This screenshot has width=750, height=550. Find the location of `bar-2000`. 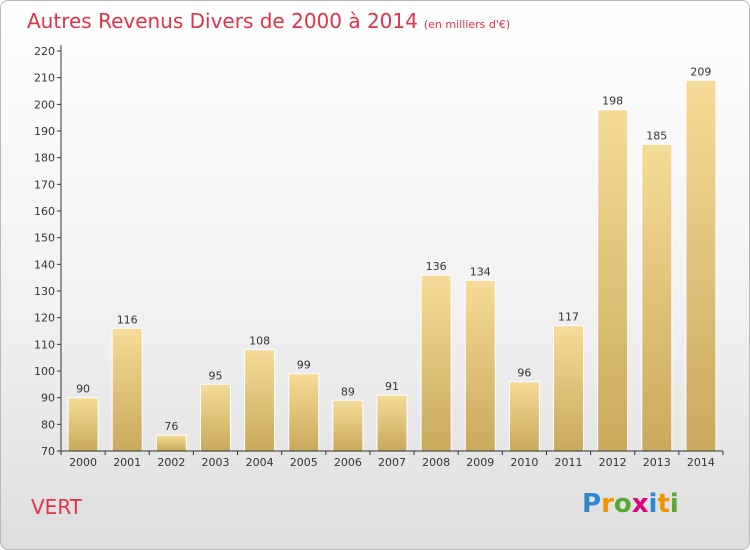

bar-2000 is located at coordinates (83, 424).